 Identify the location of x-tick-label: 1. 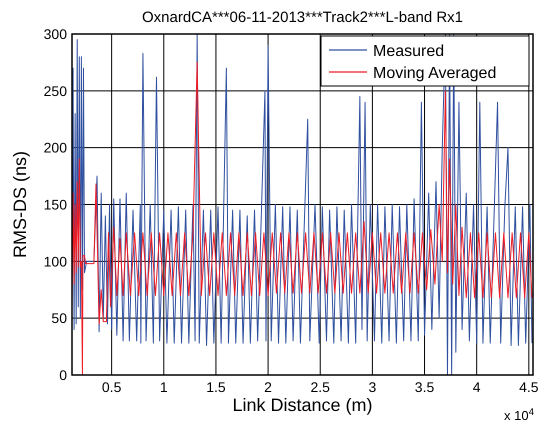
(164, 387).